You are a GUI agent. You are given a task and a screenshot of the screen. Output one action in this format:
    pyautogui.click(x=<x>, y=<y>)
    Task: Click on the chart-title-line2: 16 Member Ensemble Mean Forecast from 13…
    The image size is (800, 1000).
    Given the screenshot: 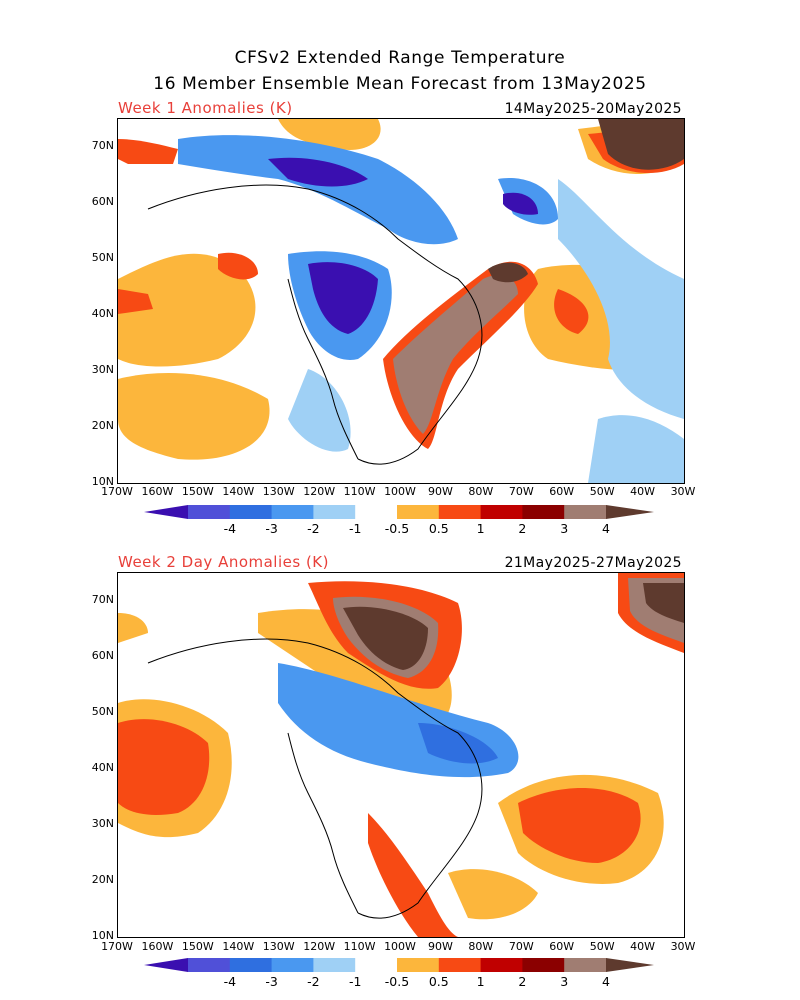 What is the action you would take?
    pyautogui.click(x=400, y=84)
    